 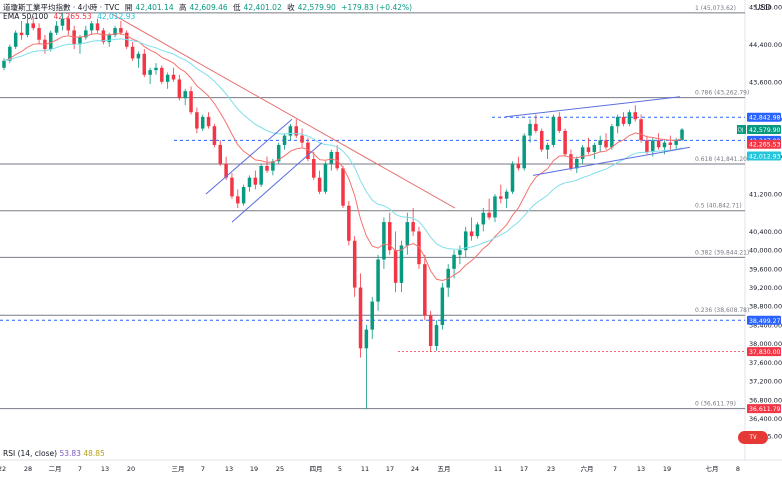 I want to click on x-tick-label: 四月, so click(x=316, y=469).